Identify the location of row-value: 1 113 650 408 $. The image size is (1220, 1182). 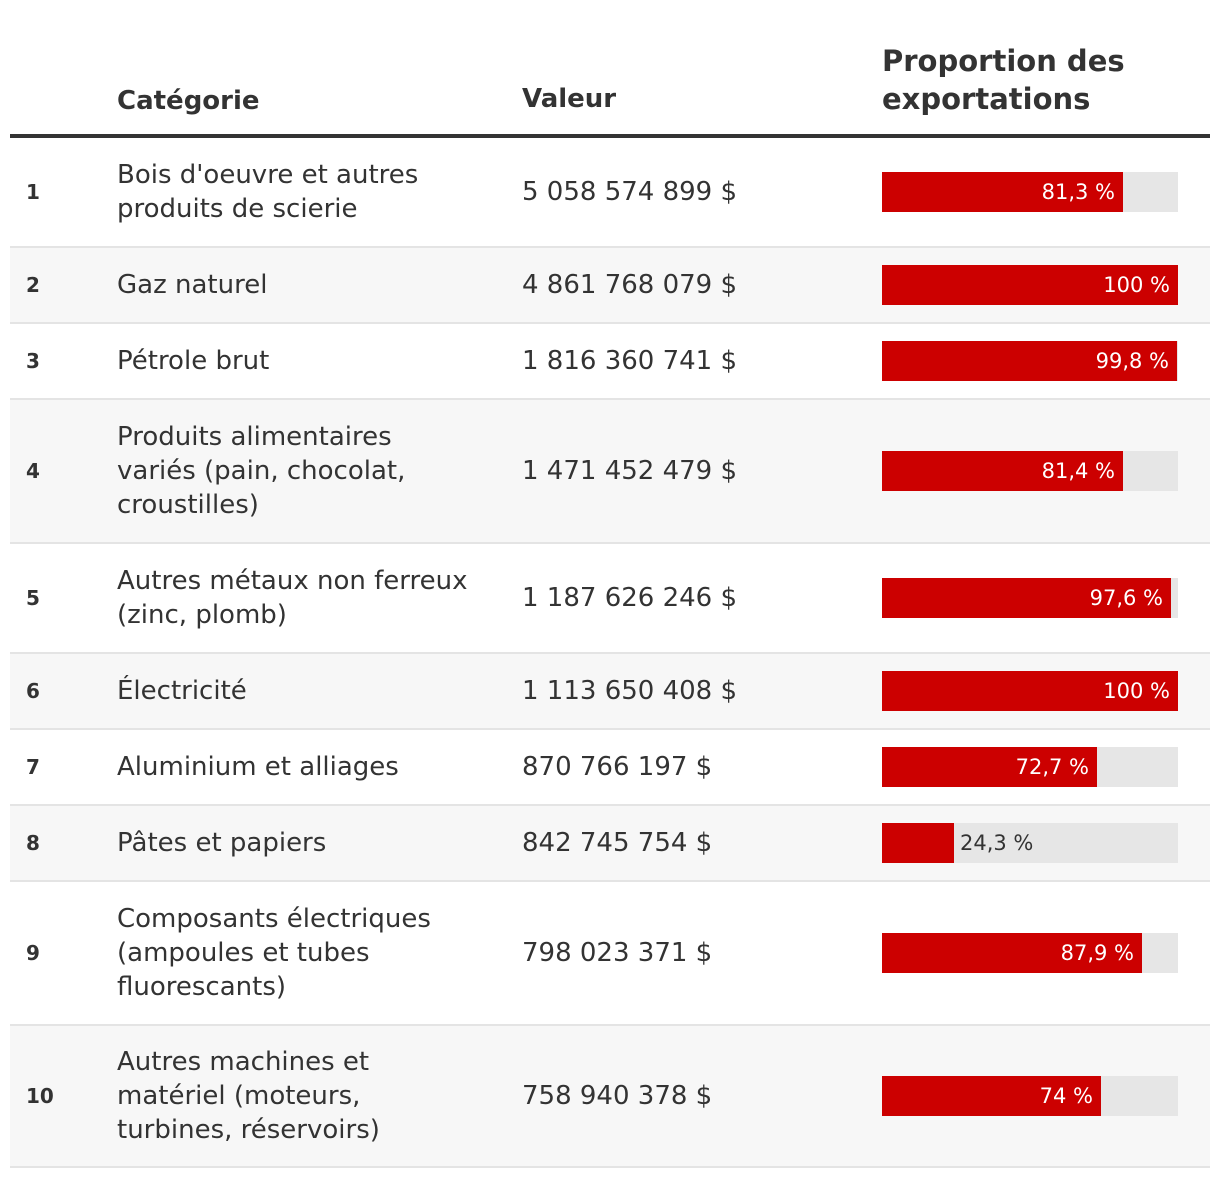
(630, 691).